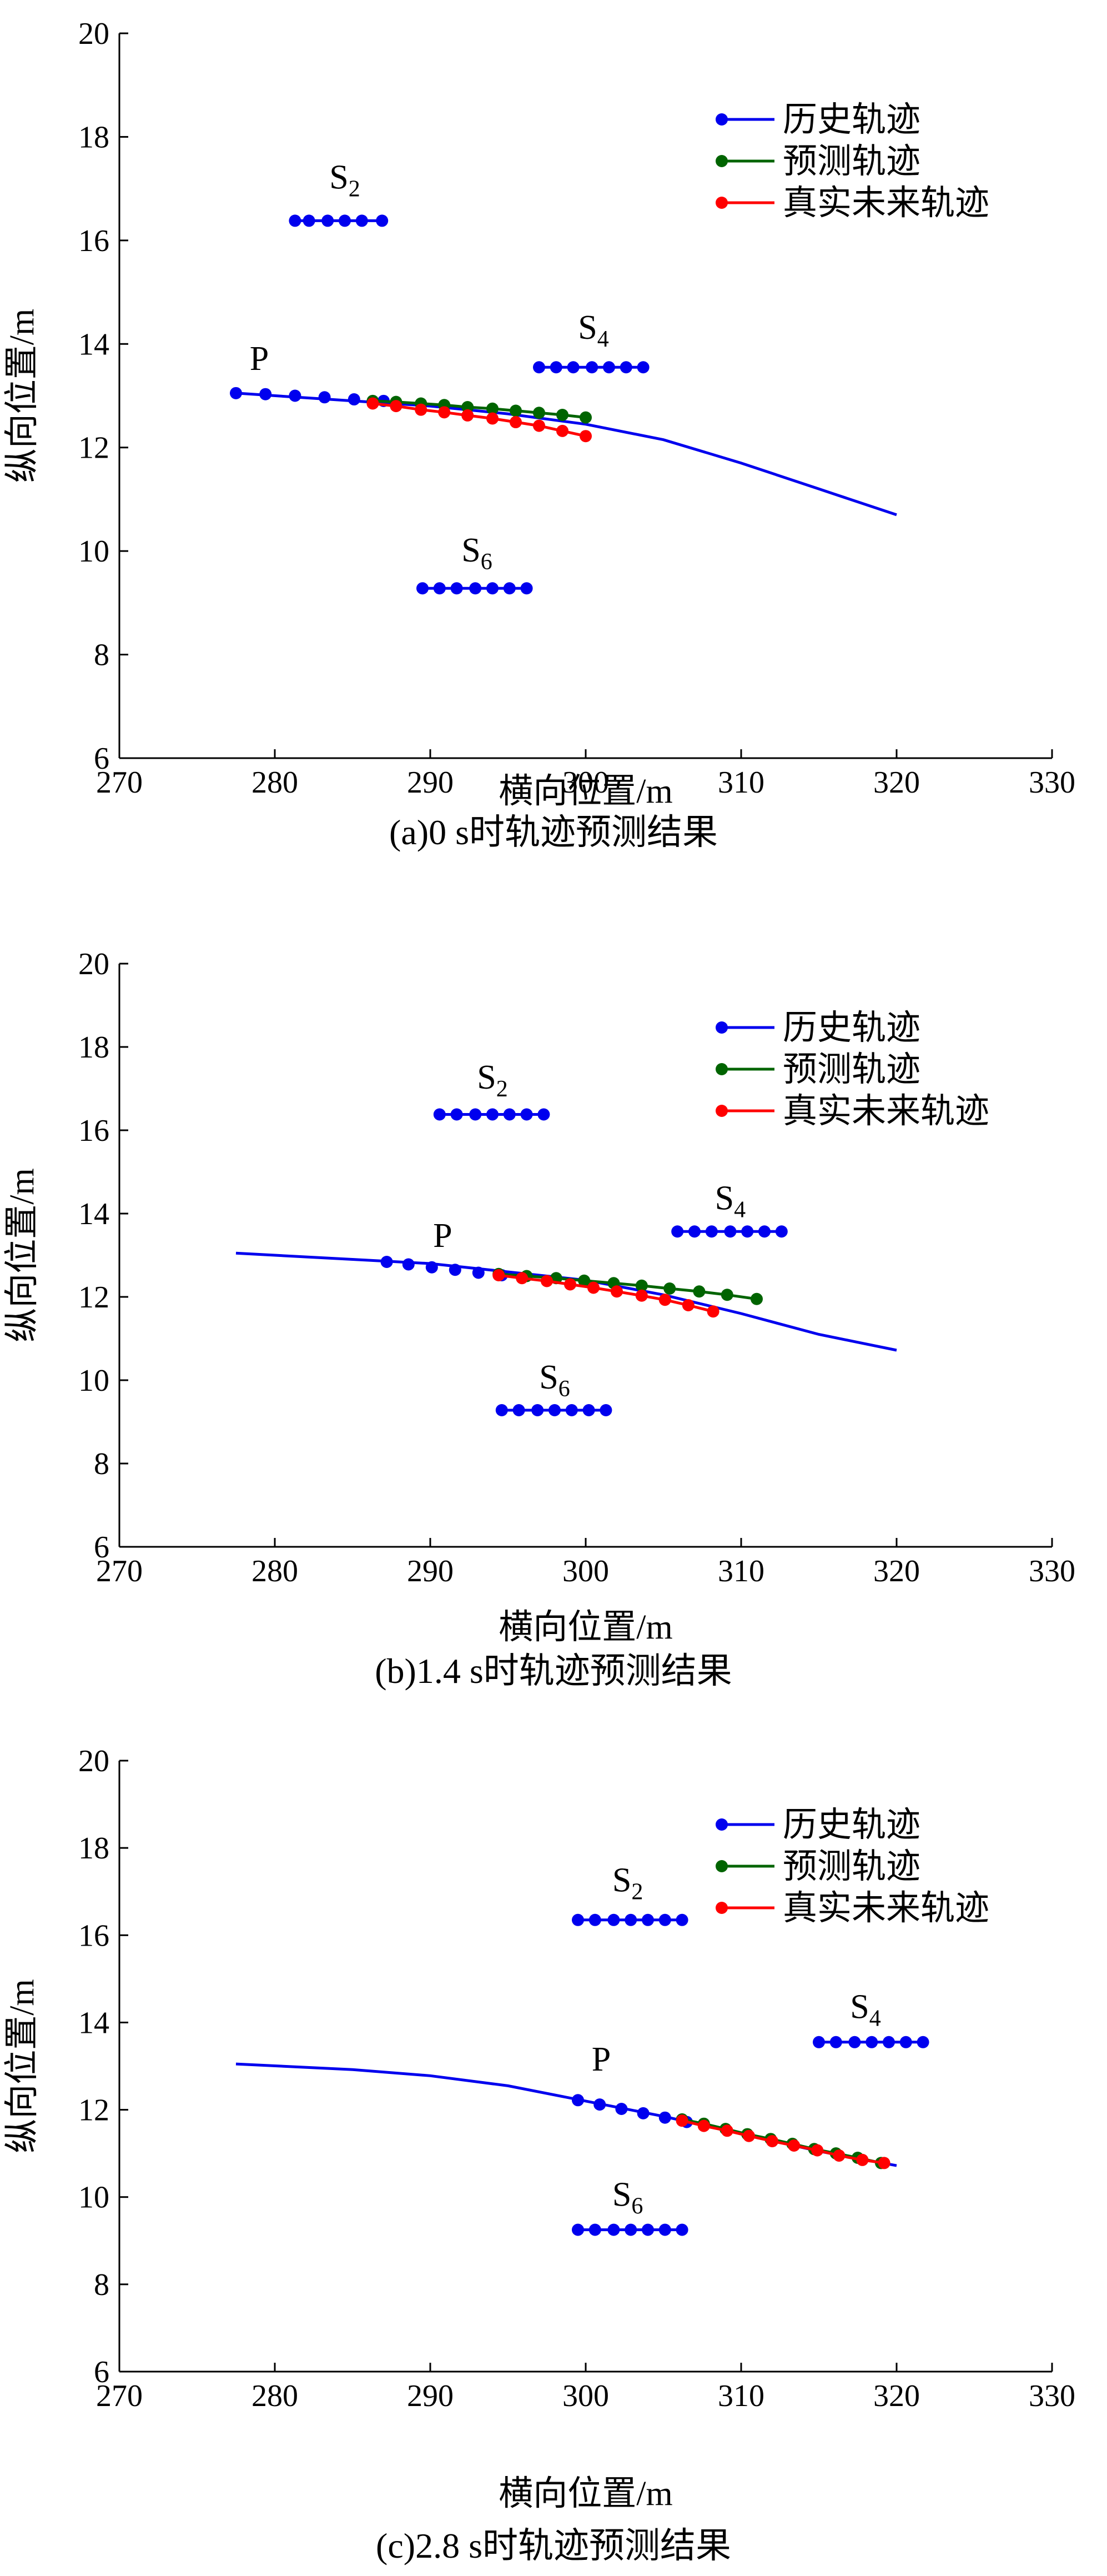 This screenshot has height=2576, width=1107. What do you see at coordinates (586, 2396) in the screenshot?
I see `x-tick-label: 300` at bounding box center [586, 2396].